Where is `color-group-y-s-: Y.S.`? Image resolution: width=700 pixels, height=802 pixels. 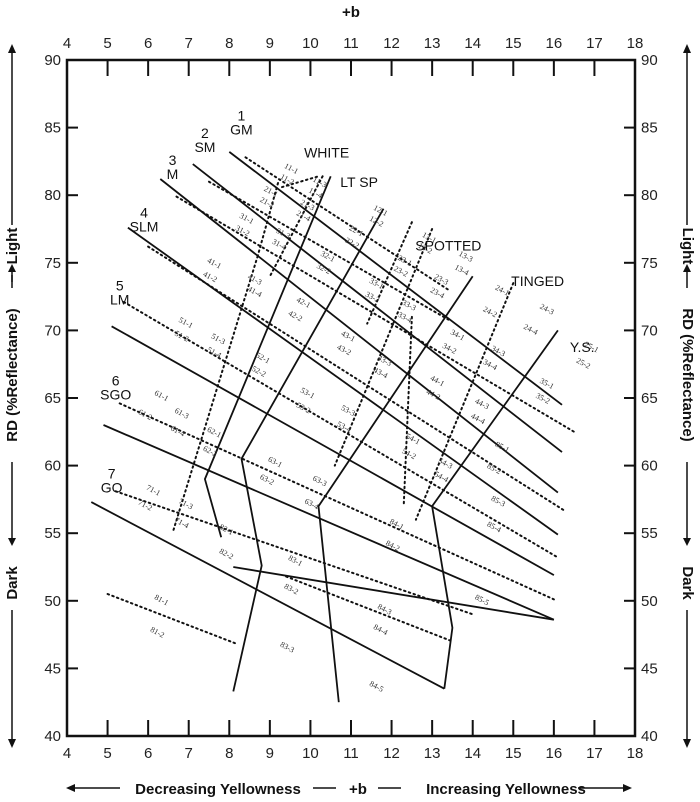
color-group-y-s-: Y.S. is located at coordinates (582, 347).